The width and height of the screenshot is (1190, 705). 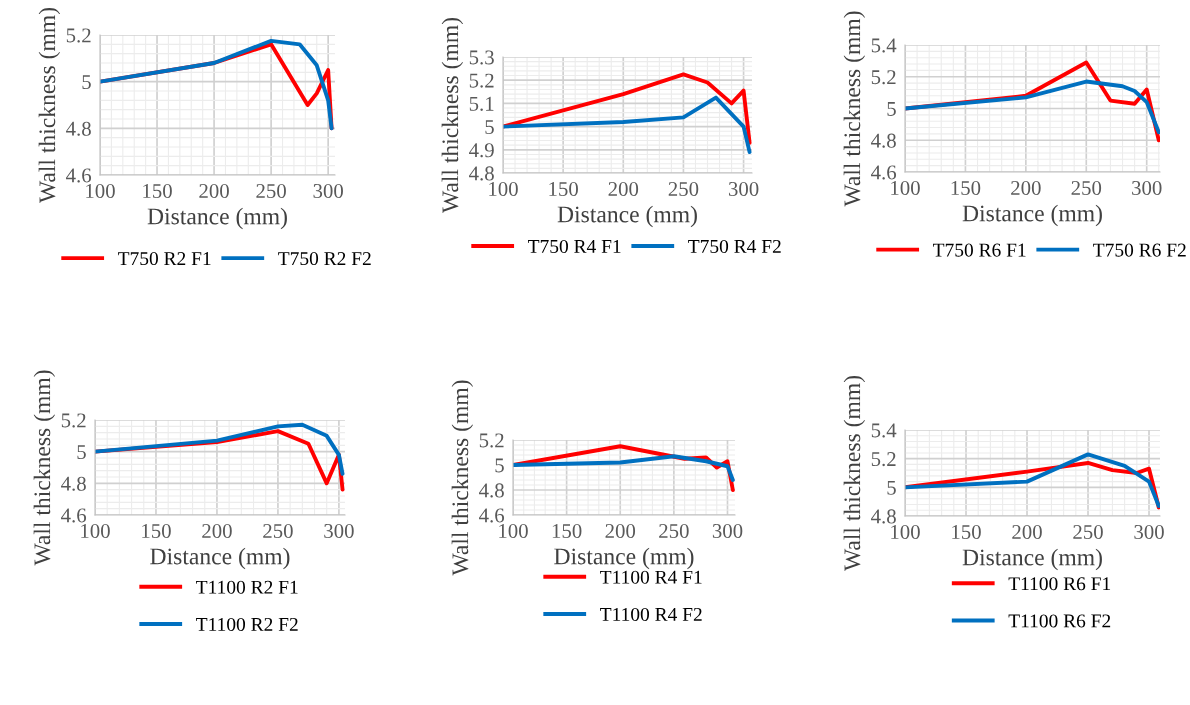 I want to click on y-tick-label: 4.9, so click(x=481, y=150).